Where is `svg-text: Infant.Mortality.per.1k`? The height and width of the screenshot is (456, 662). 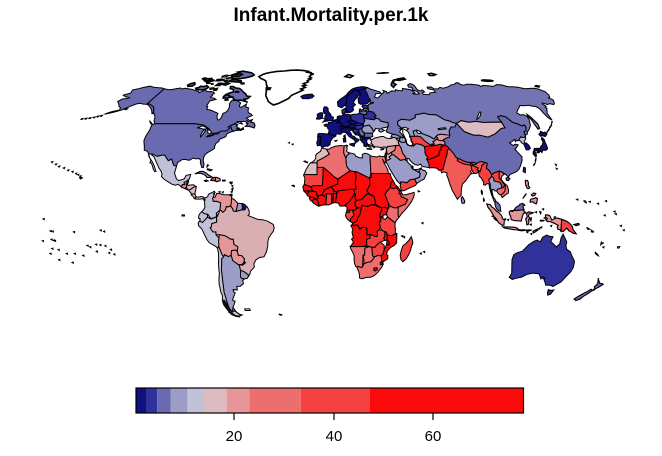
svg-text: Infant.Mortality.per.1k is located at coordinates (331, 15).